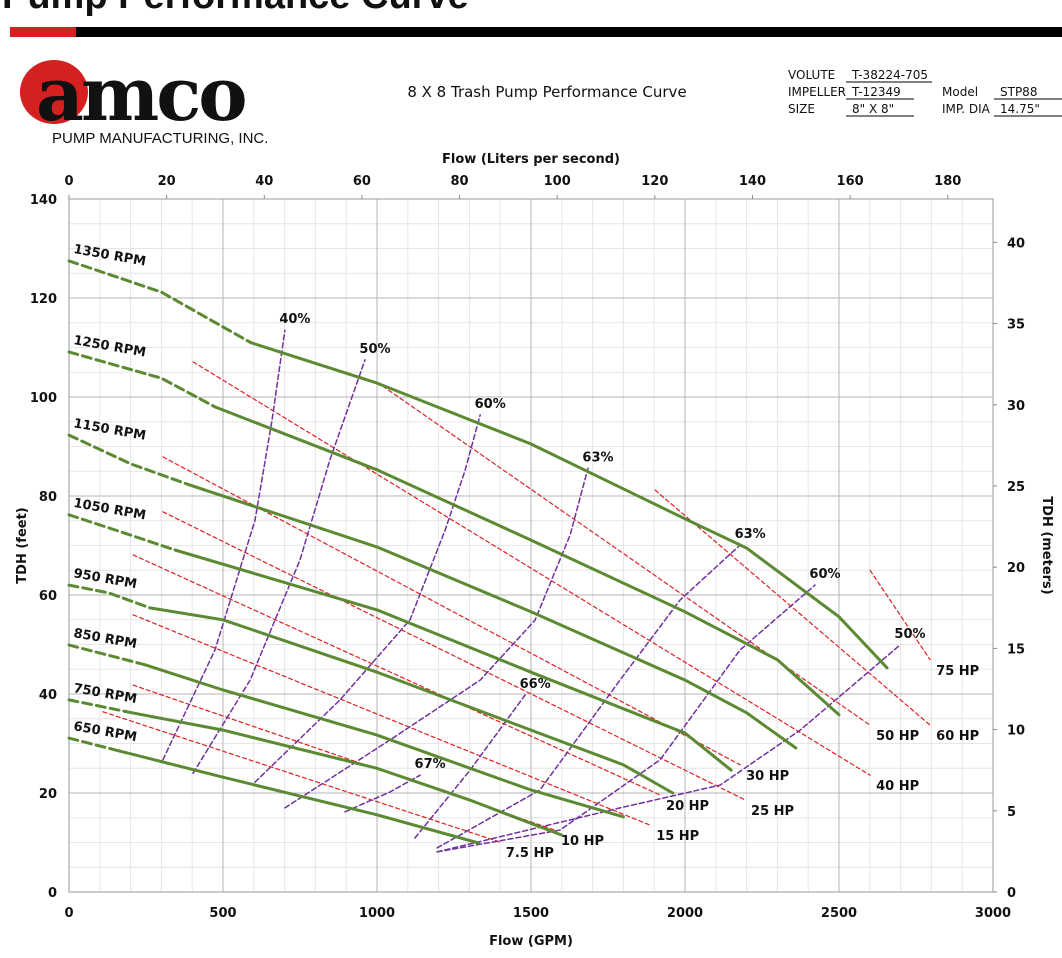 Image resolution: width=1062 pixels, height=958 pixels. What do you see at coordinates (160, 138) in the screenshot?
I see `company-name: PUMP MANUFACTURING, INC.` at bounding box center [160, 138].